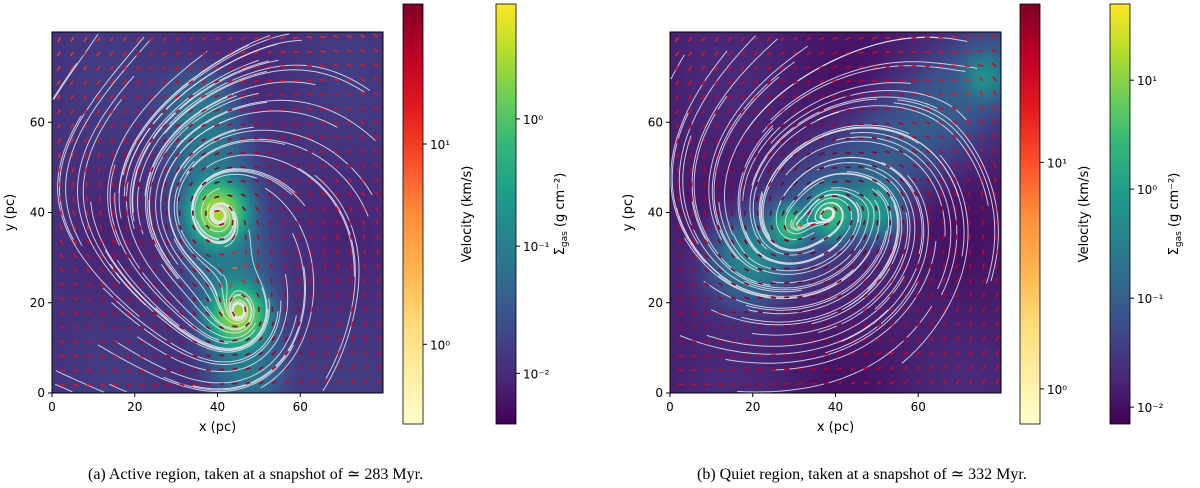  I want to click on y-tick-label: 40, so click(37, 213).